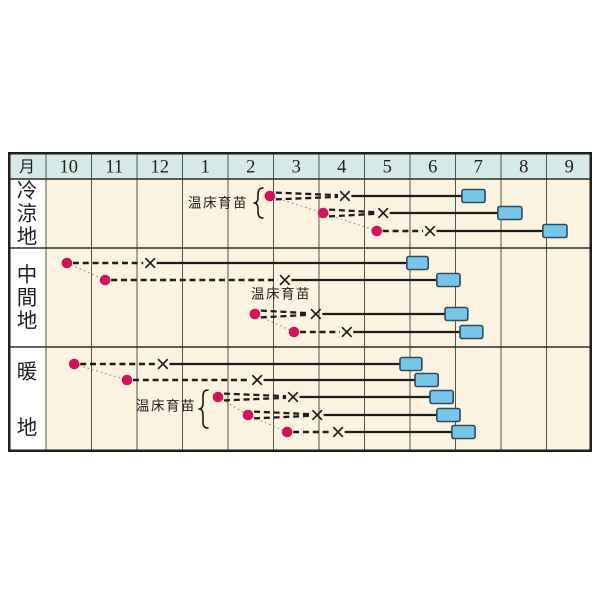 The height and width of the screenshot is (600, 600). I want to click on region-label: 暖, so click(27, 372).